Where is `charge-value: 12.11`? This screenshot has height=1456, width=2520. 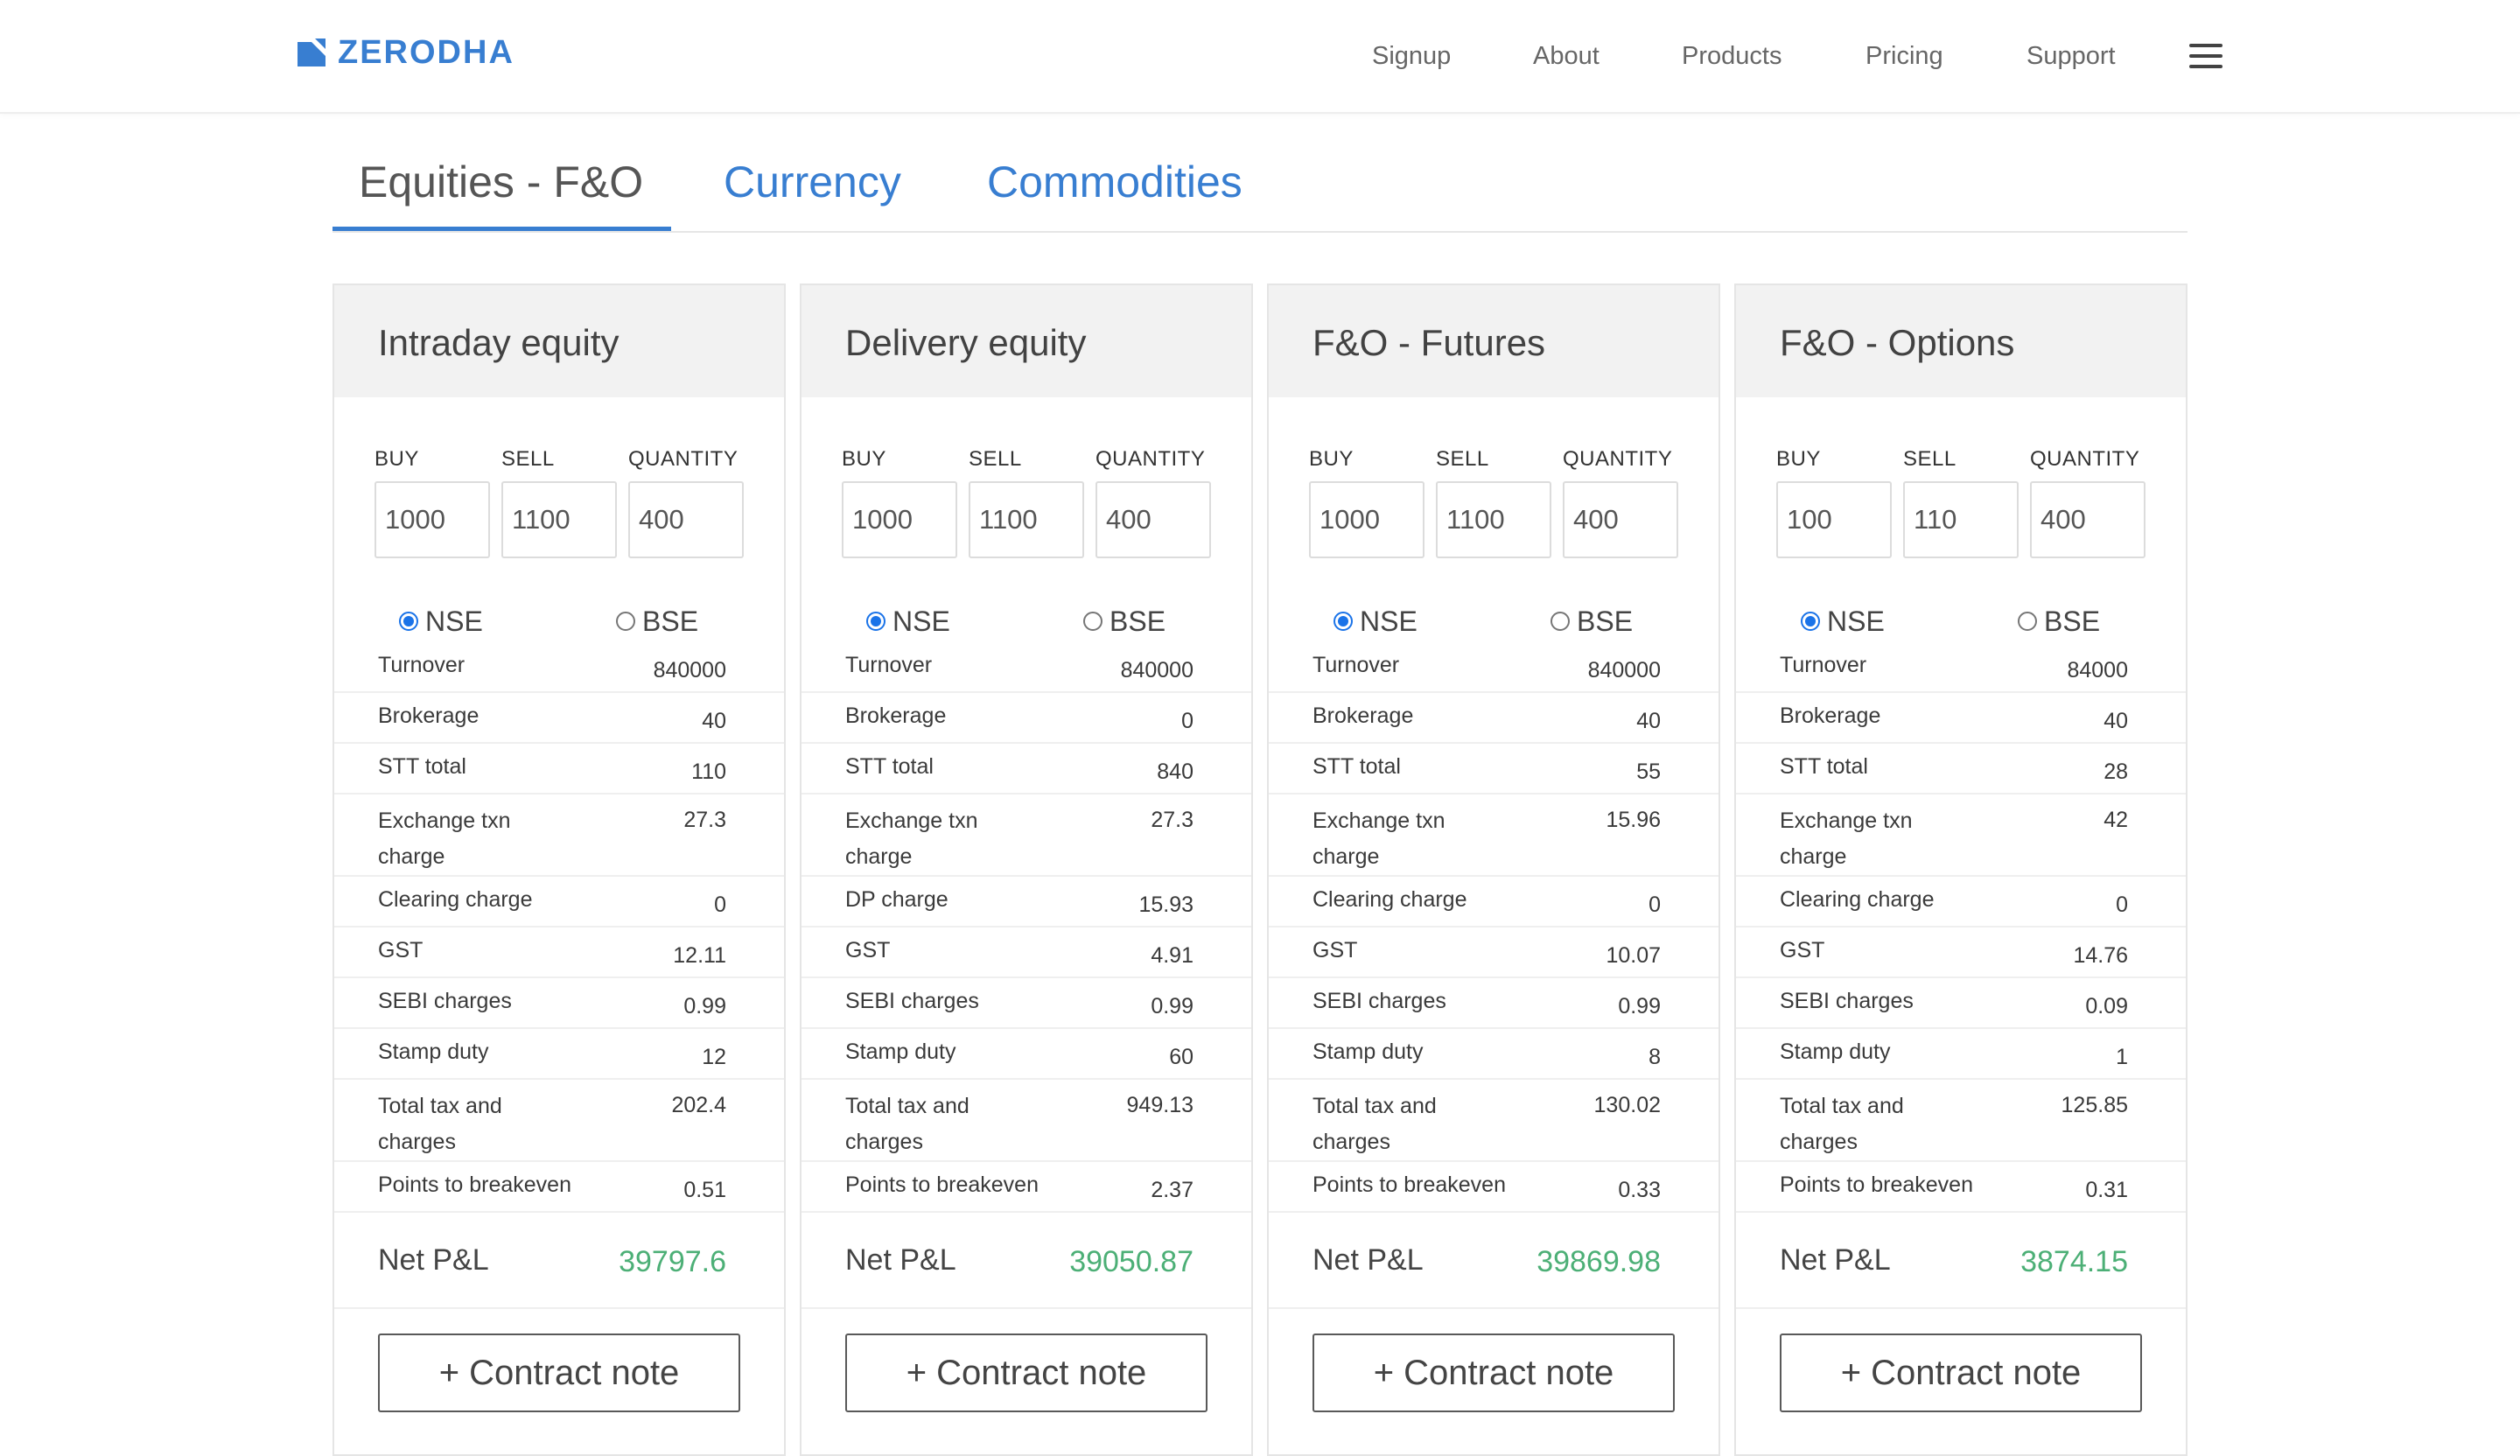
charge-value: 12.11 is located at coordinates (699, 955).